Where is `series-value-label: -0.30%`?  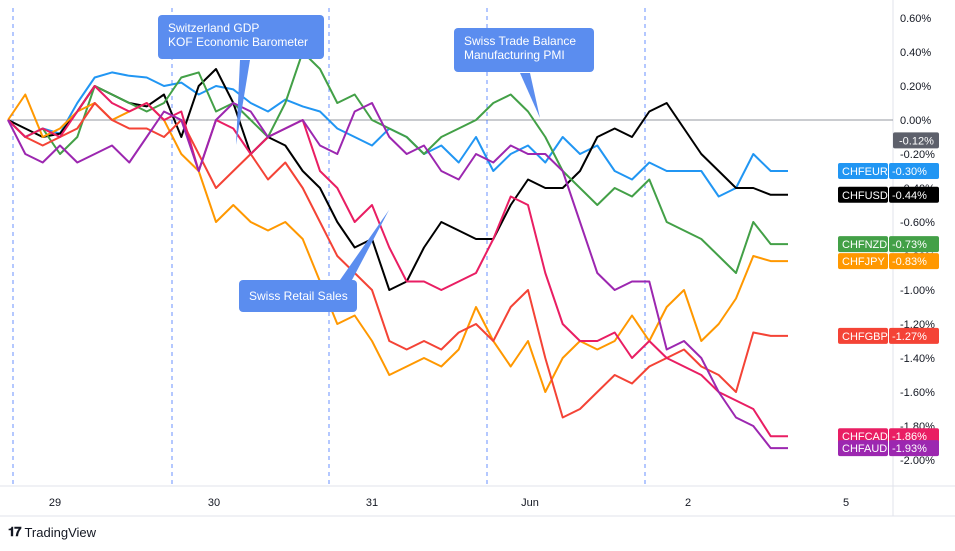
series-value-label: -0.30% is located at coordinates (909, 172).